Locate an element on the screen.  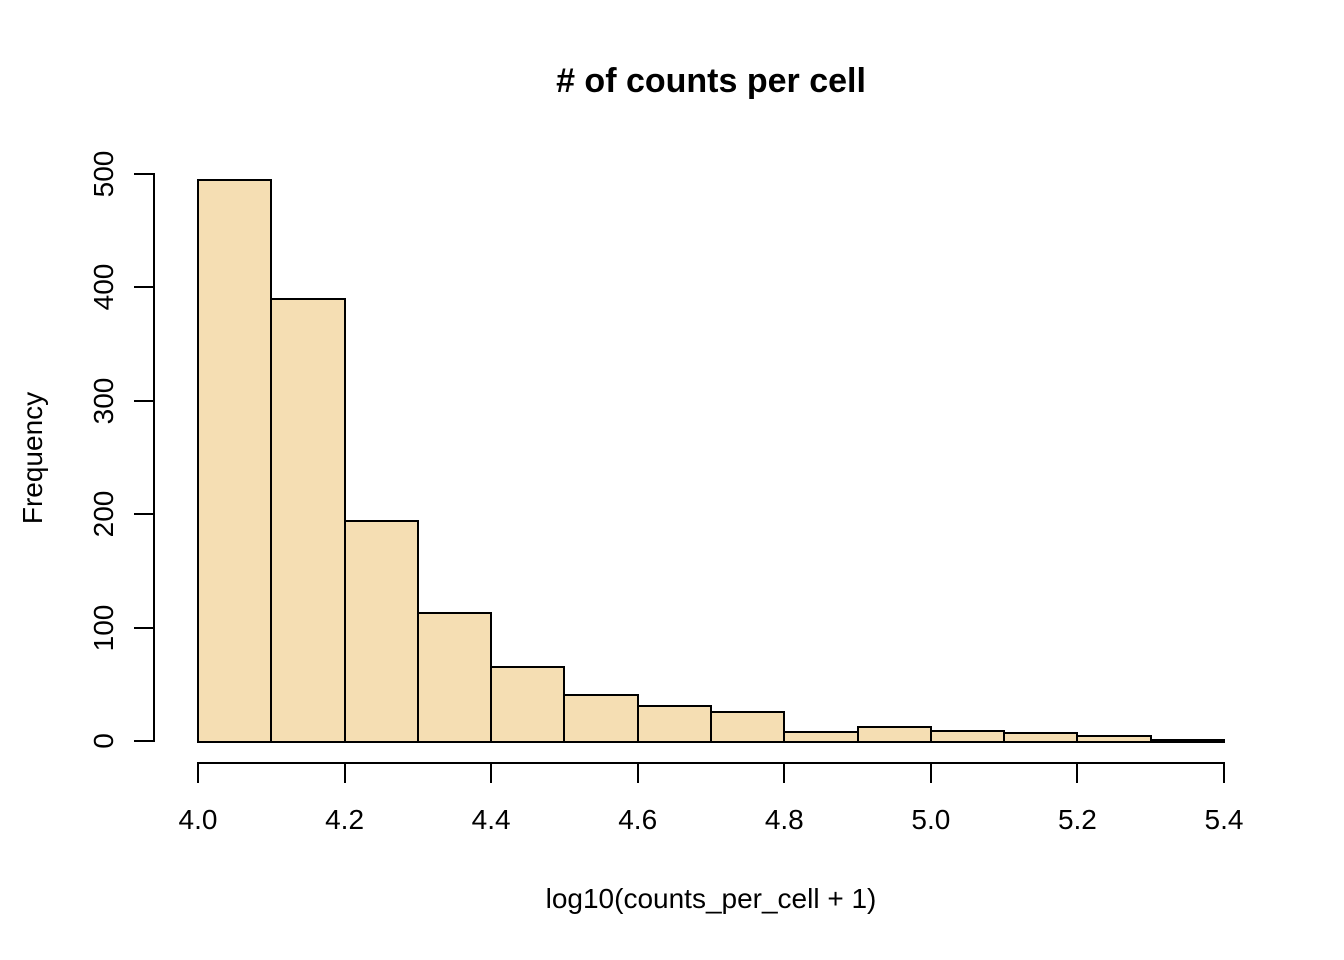
x-axis-line is located at coordinates (711, 763).